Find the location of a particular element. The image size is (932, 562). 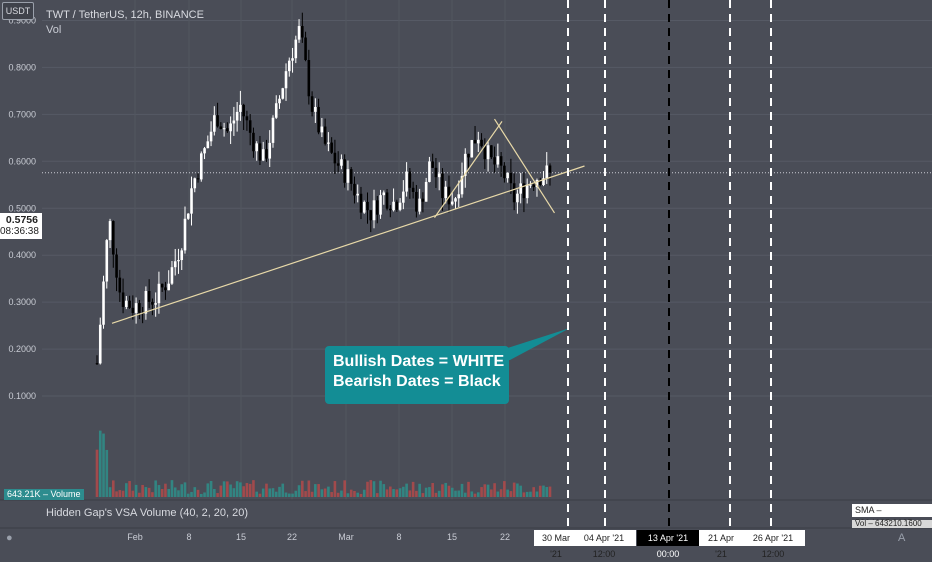

indicator-legend: Hidden Gap's VSA Volume (40, 2, 20, 20) is located at coordinates (147, 513).